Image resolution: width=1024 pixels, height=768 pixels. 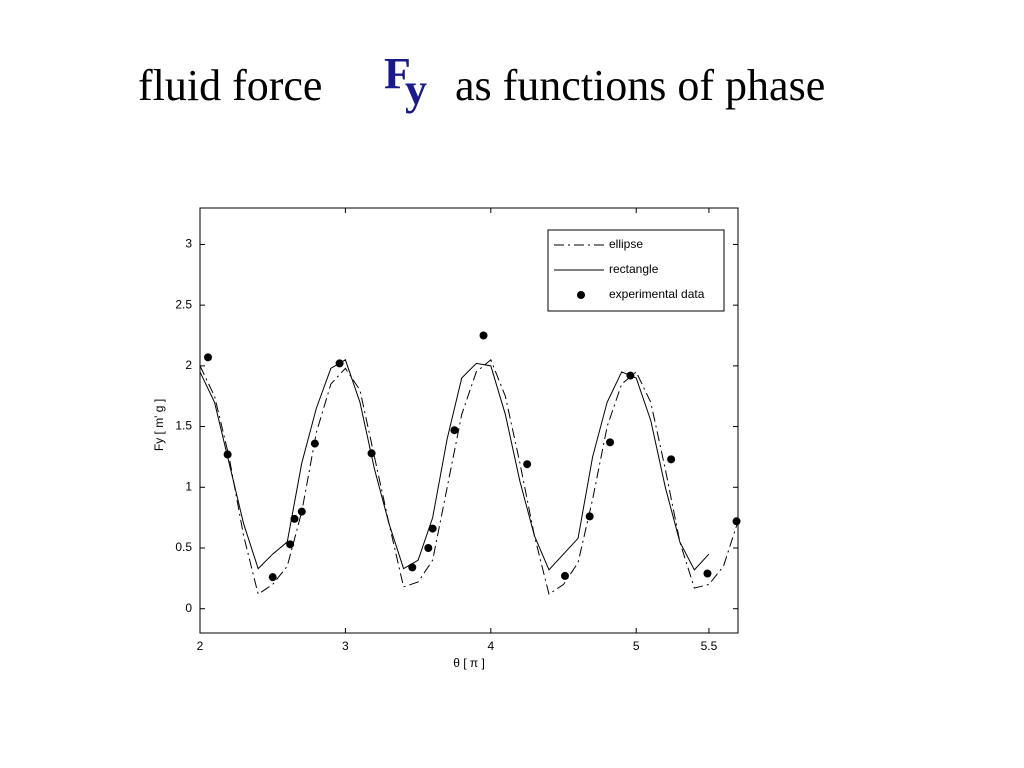 I want to click on title: fluid force, so click(x=230, y=85).